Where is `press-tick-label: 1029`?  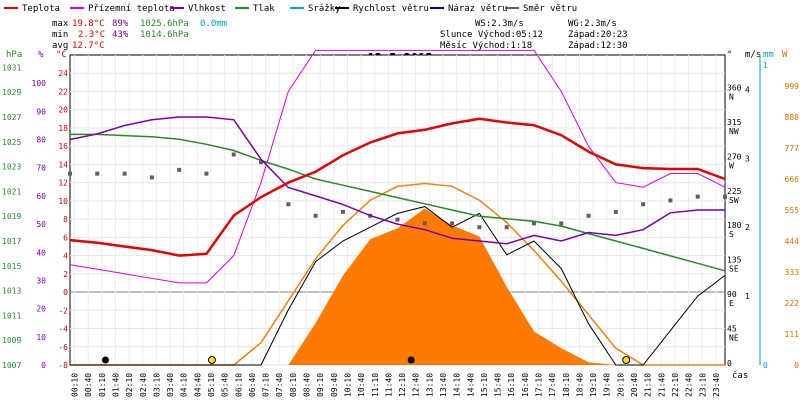 press-tick-label: 1029 is located at coordinates (11, 92).